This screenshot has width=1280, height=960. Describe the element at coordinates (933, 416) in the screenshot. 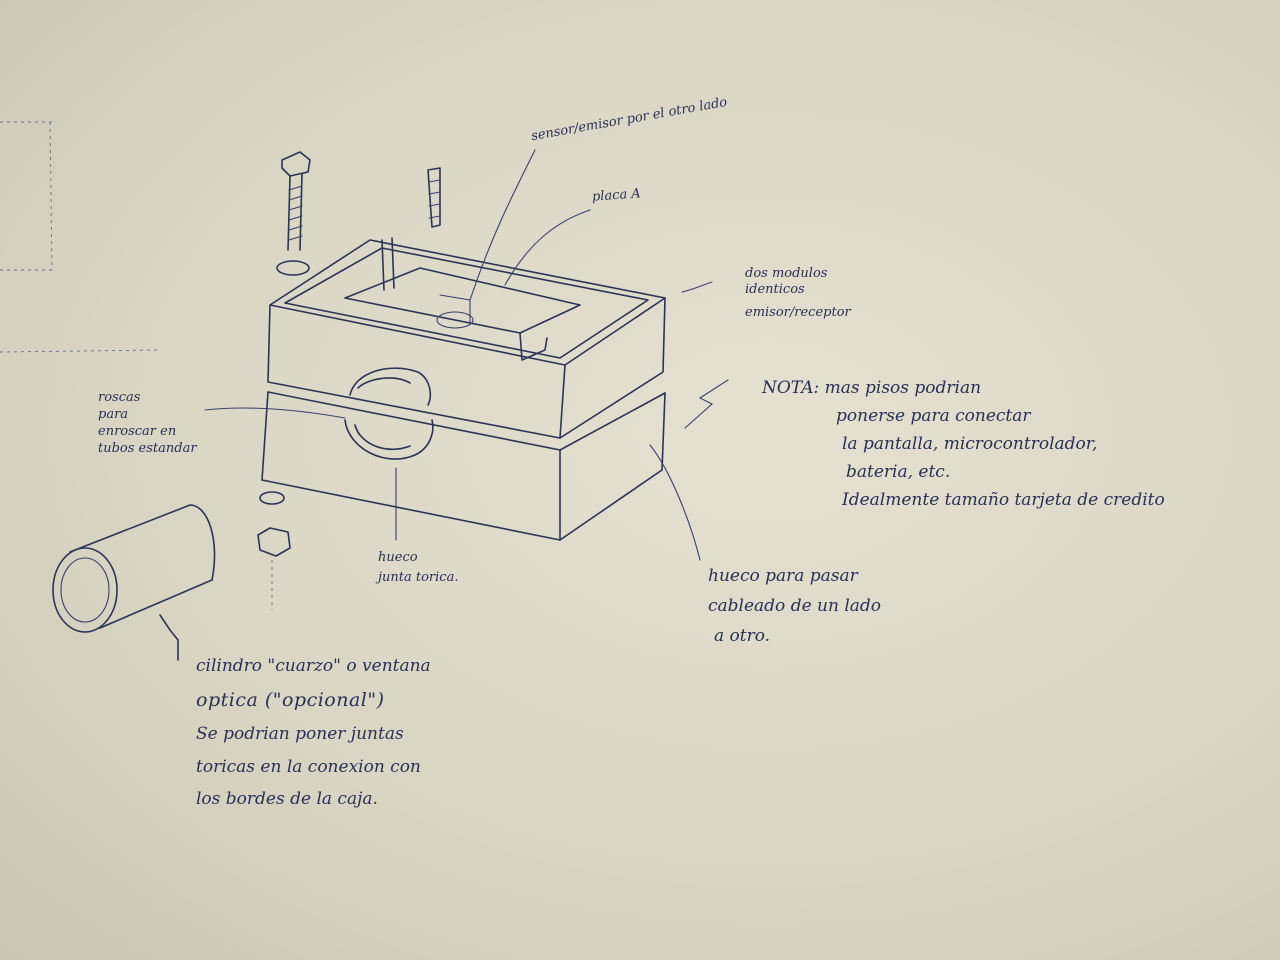

I see `label-nota-line: ponerse para conectar` at that location.